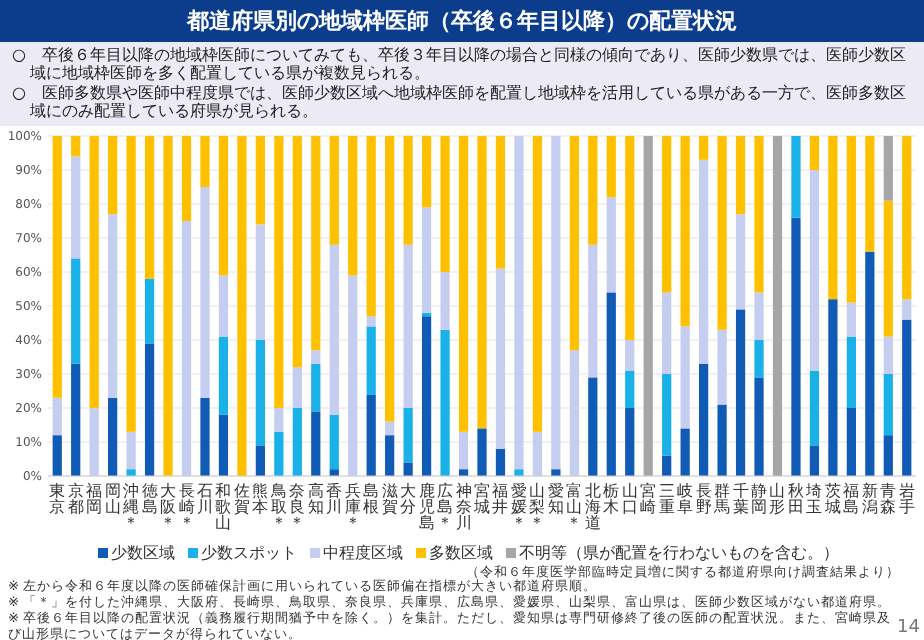 The image size is (924, 640). I want to click on x-tick-label: 鹿児島, so click(426, 505).